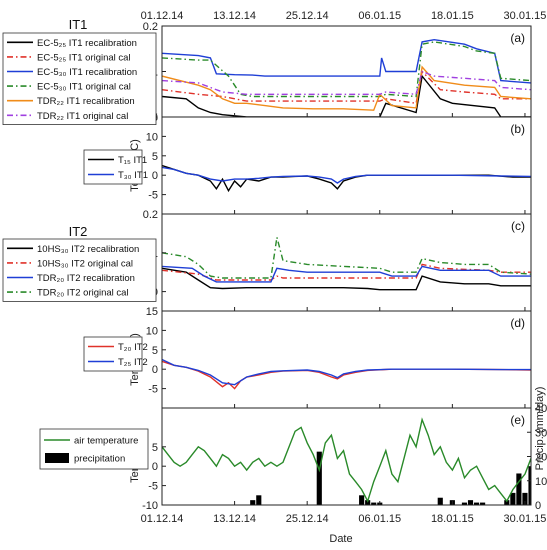 The width and height of the screenshot is (547, 550). I want to click on panel-letter: (a), so click(517, 38).